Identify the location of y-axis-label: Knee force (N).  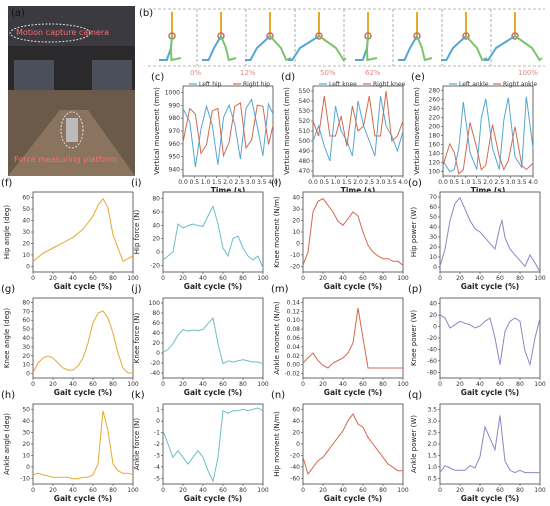
(137, 338).